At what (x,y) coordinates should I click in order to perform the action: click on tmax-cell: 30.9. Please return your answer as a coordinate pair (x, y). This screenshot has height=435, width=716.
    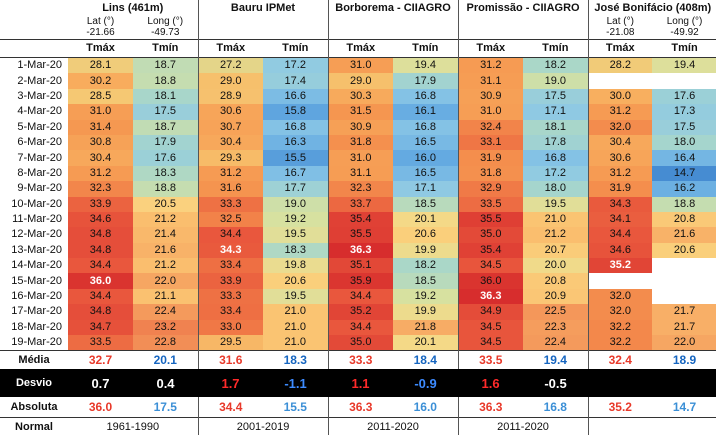
    Looking at the image, I should click on (490, 96).